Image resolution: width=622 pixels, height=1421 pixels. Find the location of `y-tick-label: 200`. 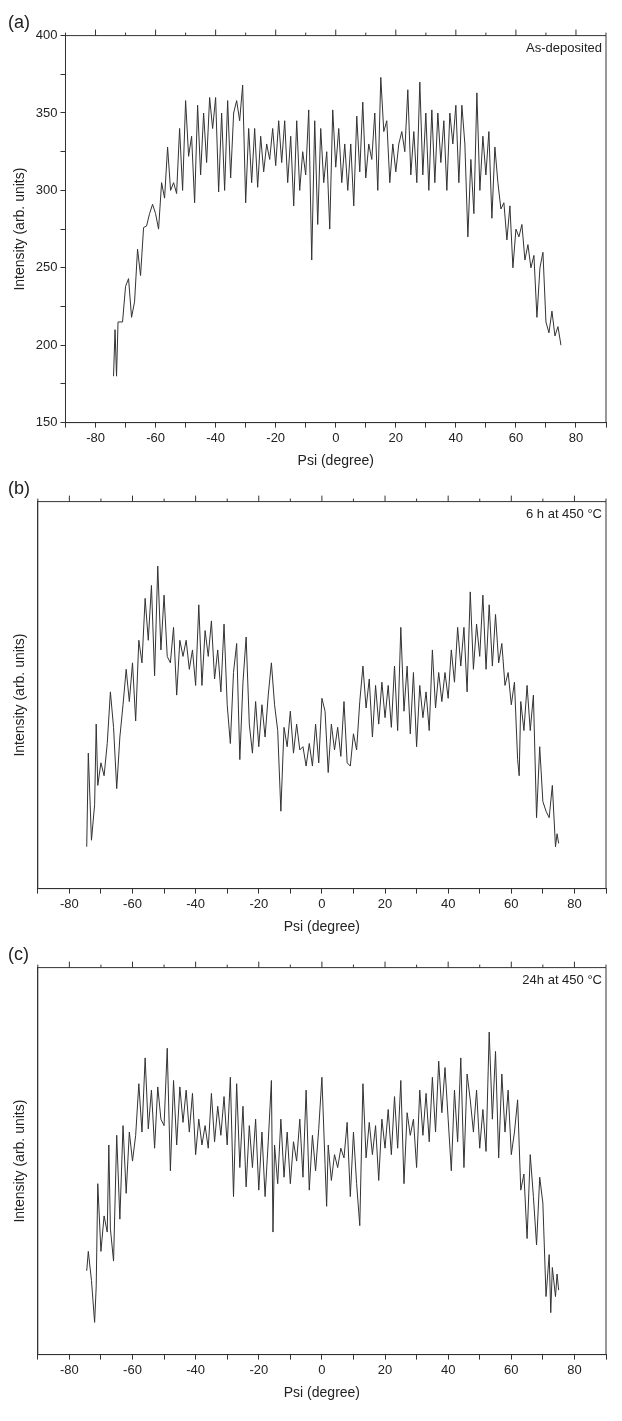

y-tick-label: 200 is located at coordinates (46, 344).